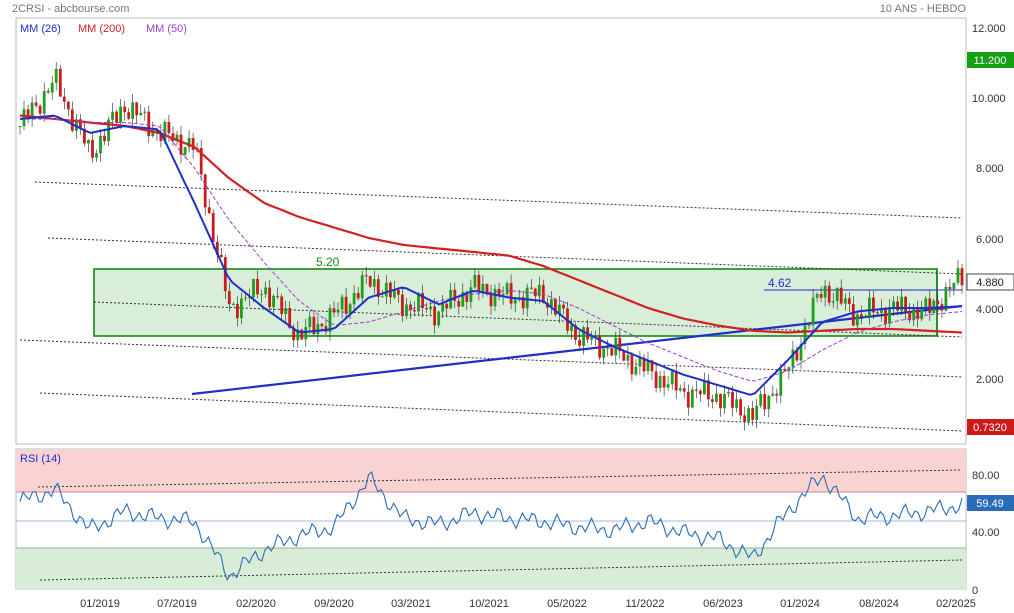 This screenshot has width=1014, height=613. I want to click on last-price-badge, so click(990, 282).